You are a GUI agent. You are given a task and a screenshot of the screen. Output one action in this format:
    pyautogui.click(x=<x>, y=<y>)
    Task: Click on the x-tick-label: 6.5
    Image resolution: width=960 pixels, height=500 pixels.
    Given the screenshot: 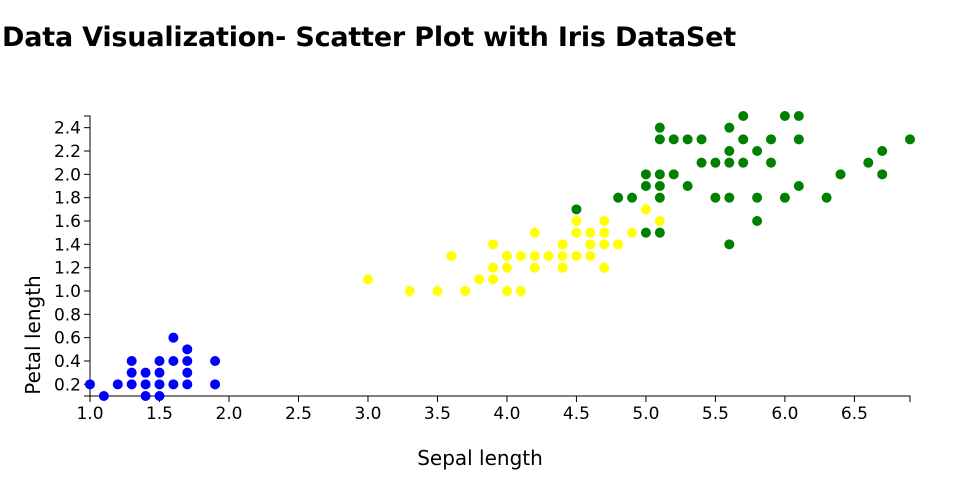 What is the action you would take?
    pyautogui.click(x=854, y=414)
    